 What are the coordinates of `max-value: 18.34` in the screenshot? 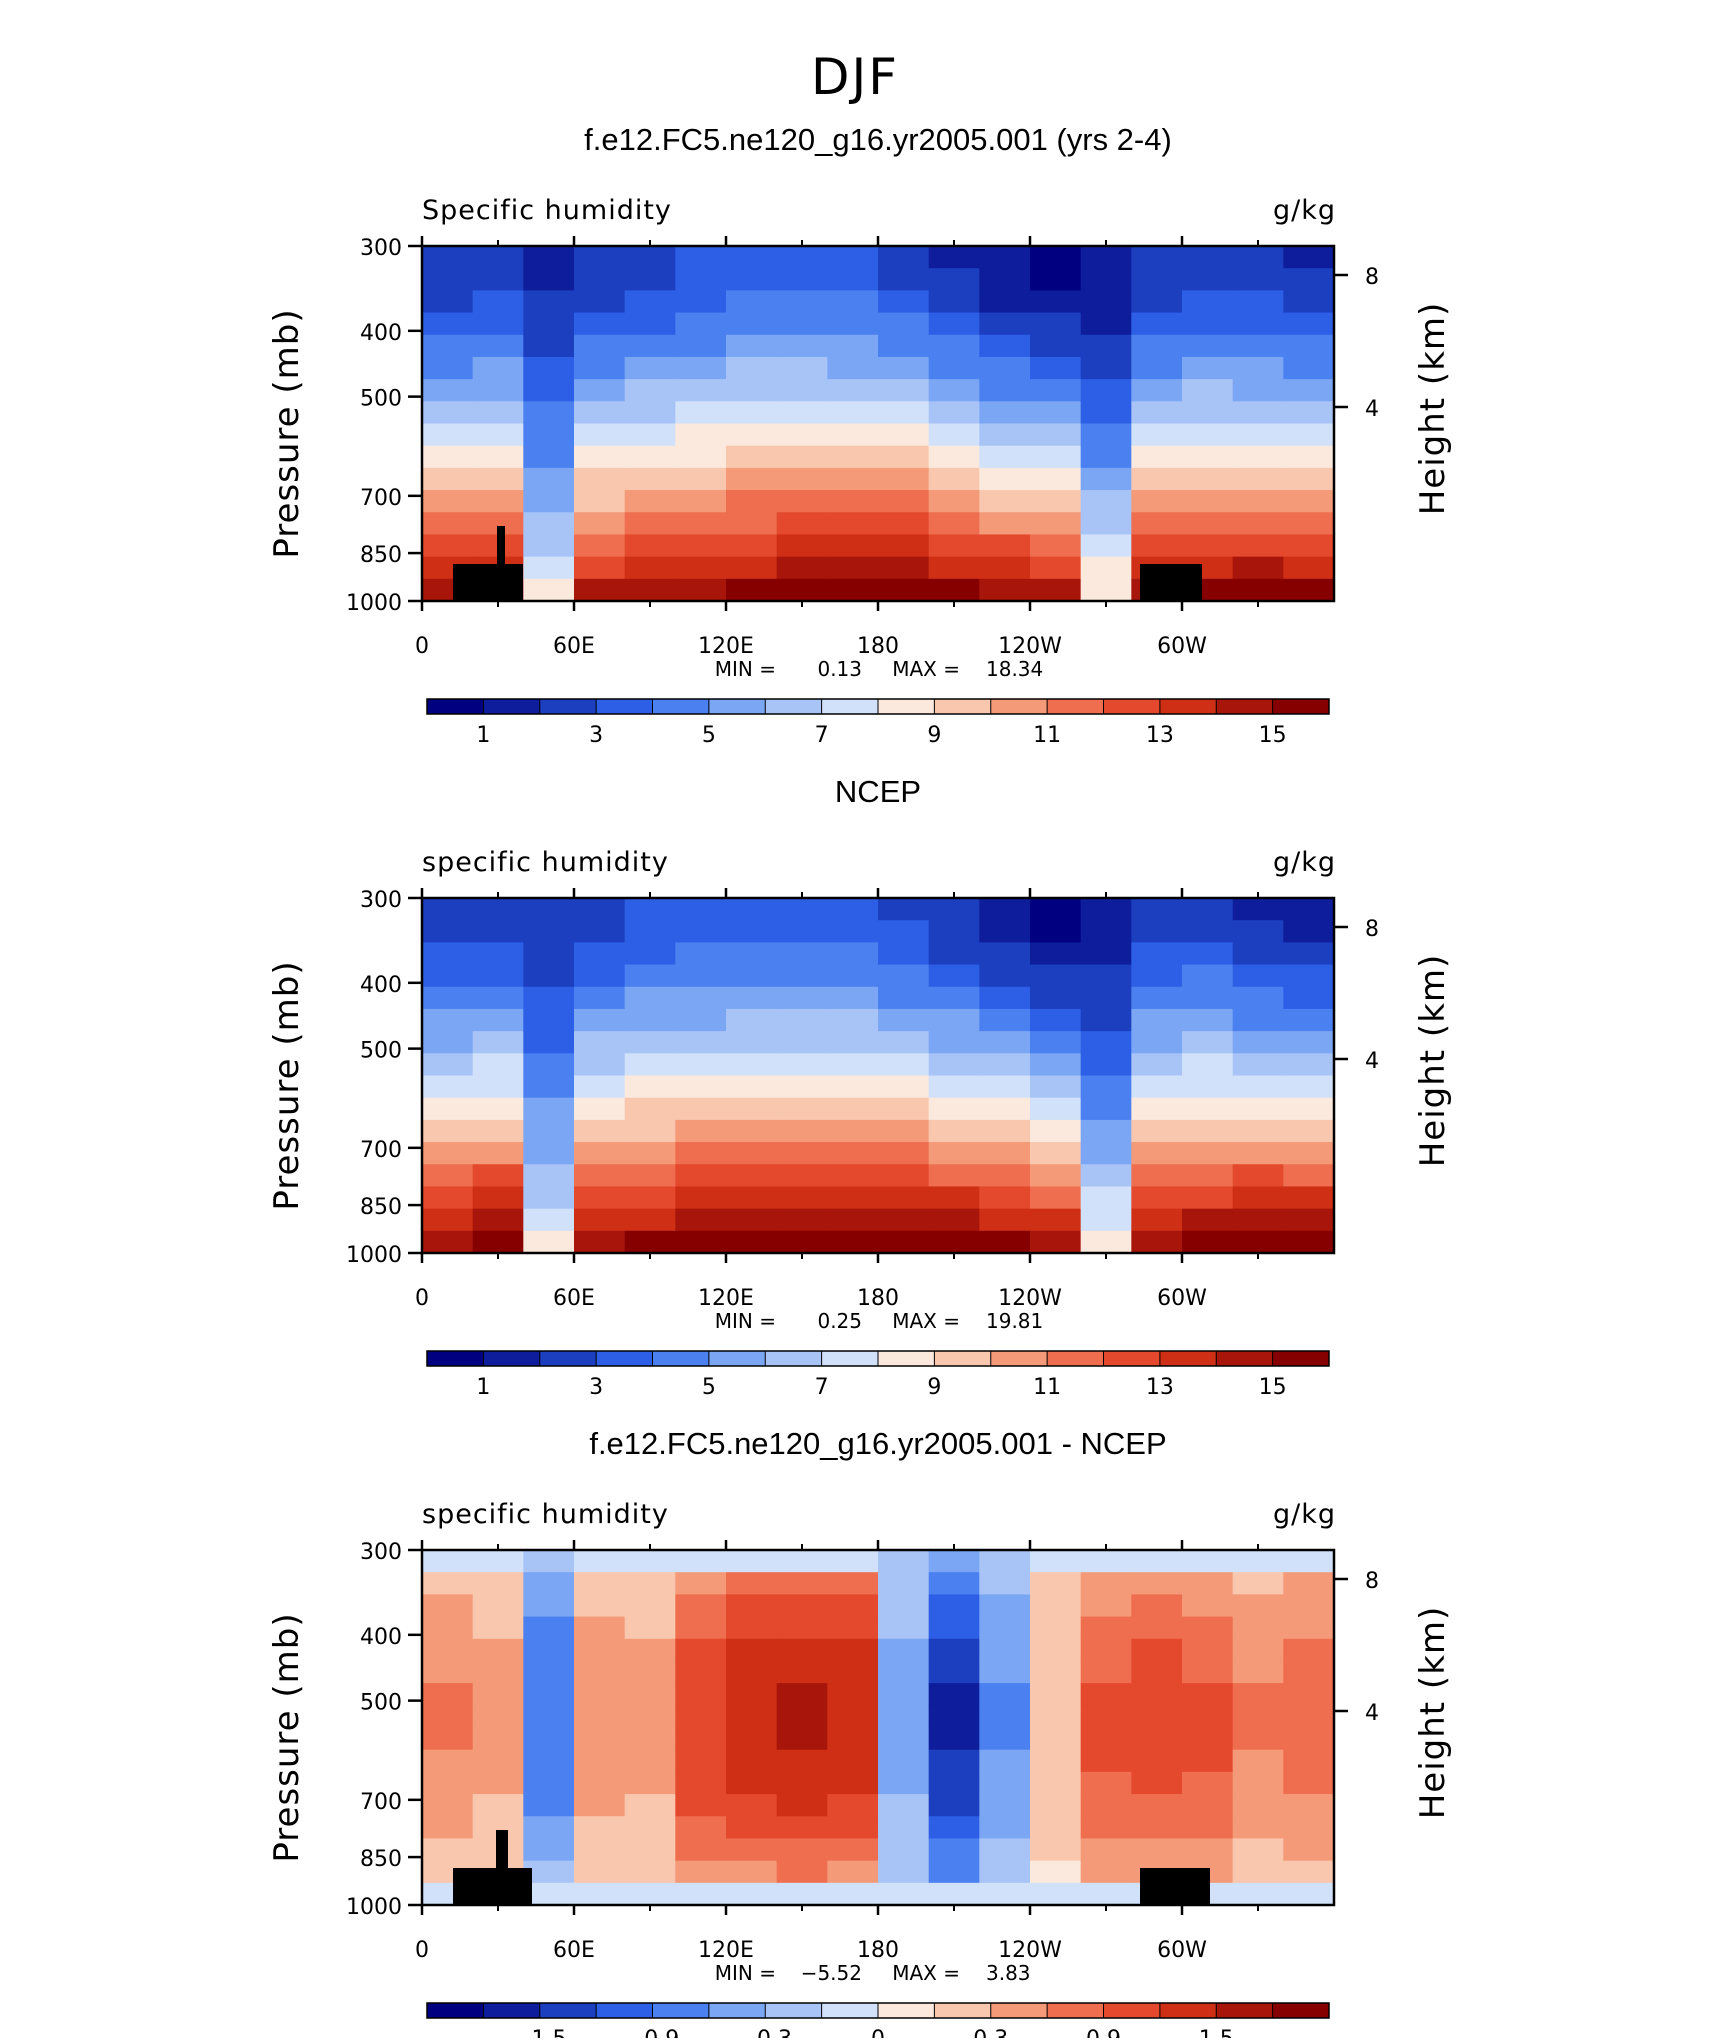 It's located at (1014, 669).